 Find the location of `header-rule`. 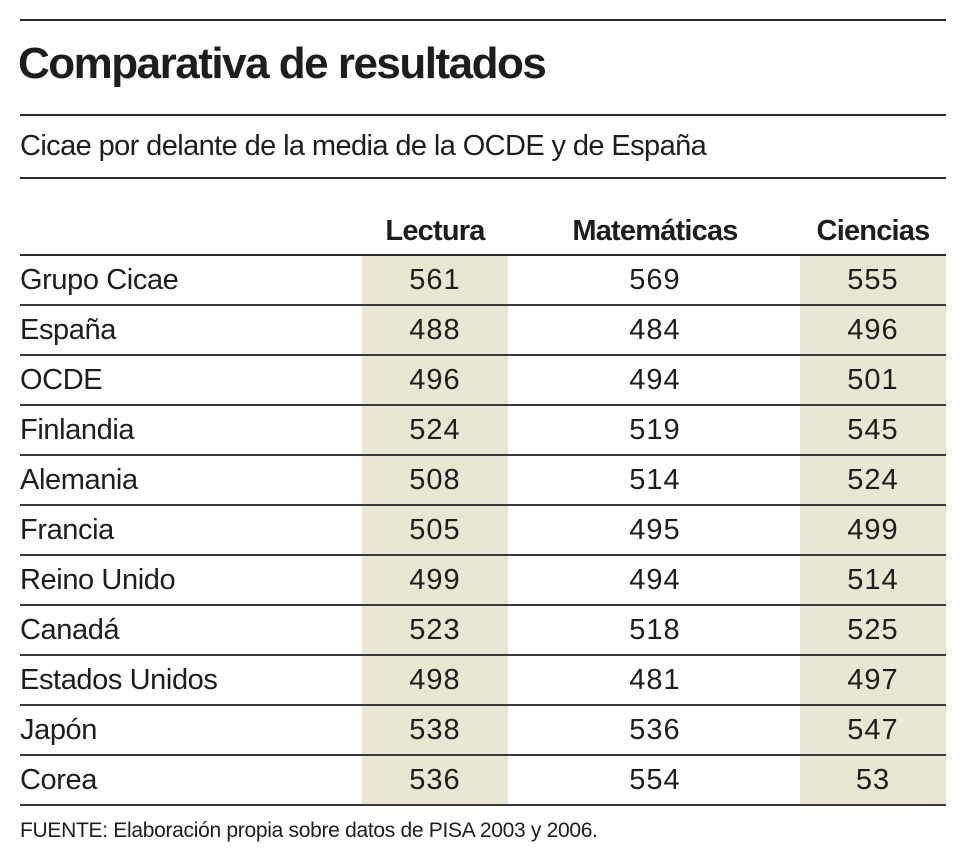

header-rule is located at coordinates (483, 255).